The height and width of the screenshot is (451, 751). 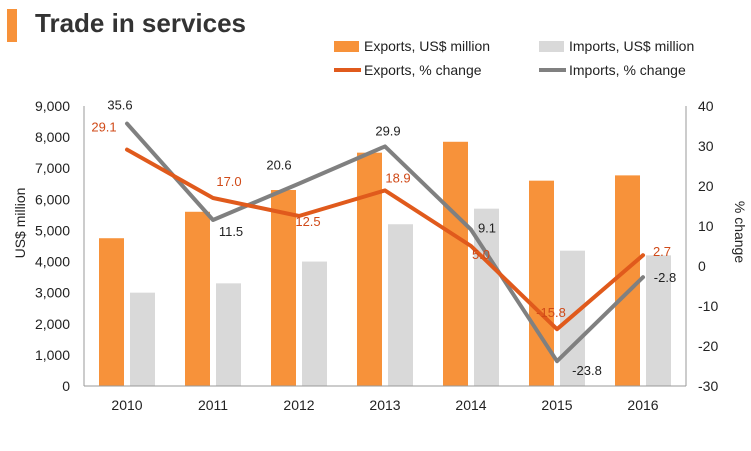 What do you see at coordinates (314, 323) in the screenshot?
I see `bar-imports-2012` at bounding box center [314, 323].